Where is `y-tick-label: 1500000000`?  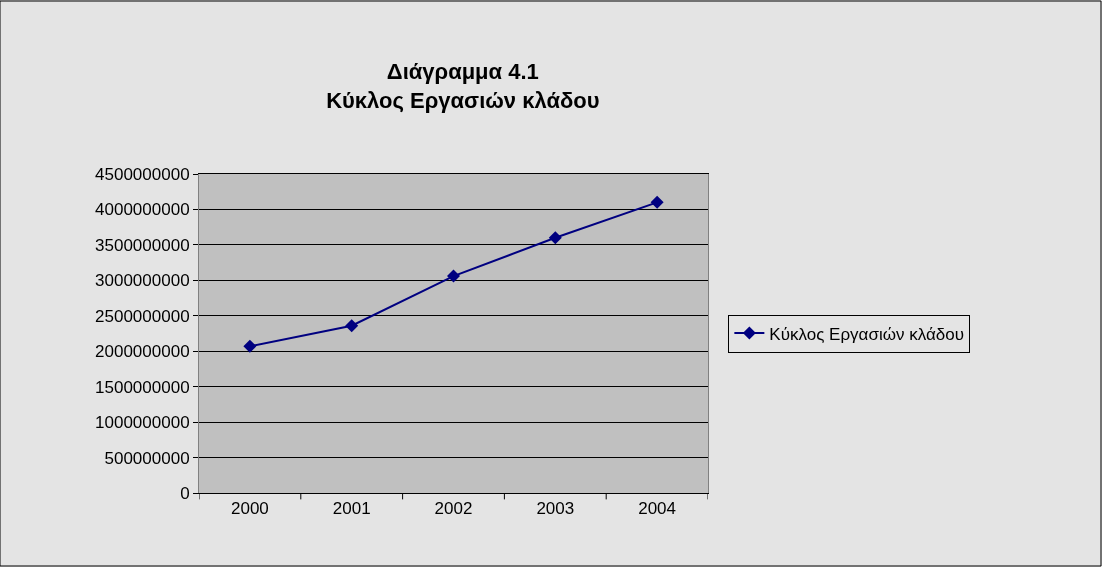 y-tick-label: 1500000000 is located at coordinates (142, 387).